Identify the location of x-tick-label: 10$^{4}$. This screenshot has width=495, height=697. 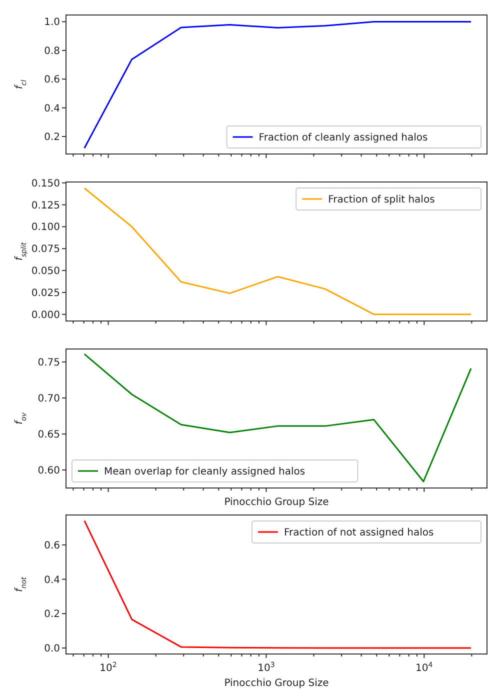
(425, 667).